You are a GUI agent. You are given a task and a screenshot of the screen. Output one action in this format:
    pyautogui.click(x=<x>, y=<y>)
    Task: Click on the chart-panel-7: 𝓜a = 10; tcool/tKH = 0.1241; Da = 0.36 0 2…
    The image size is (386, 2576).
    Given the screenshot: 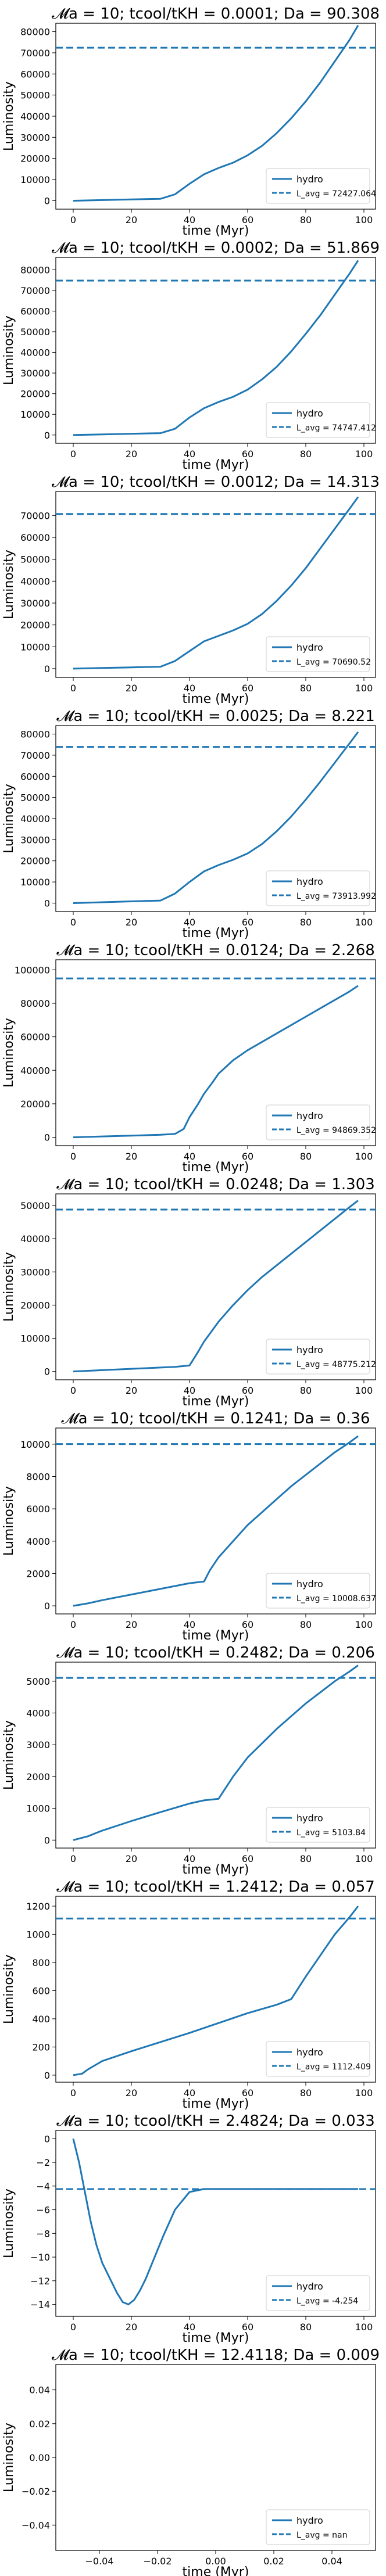 What is the action you would take?
    pyautogui.click(x=189, y=1526)
    